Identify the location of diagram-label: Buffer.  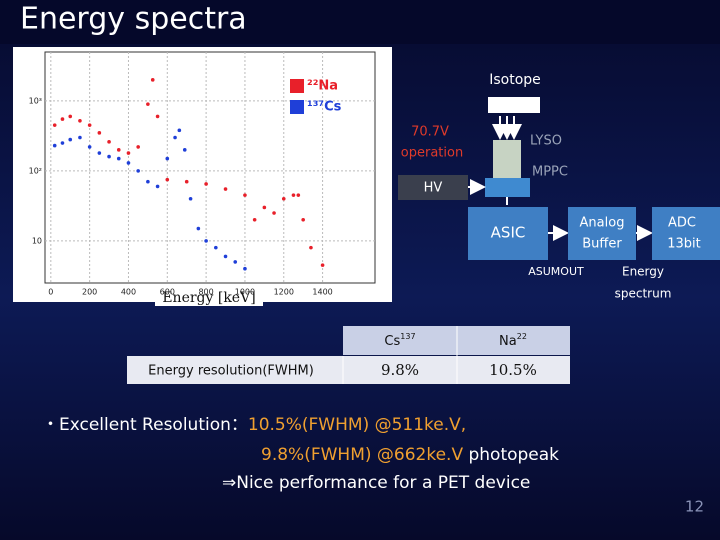
(602, 244).